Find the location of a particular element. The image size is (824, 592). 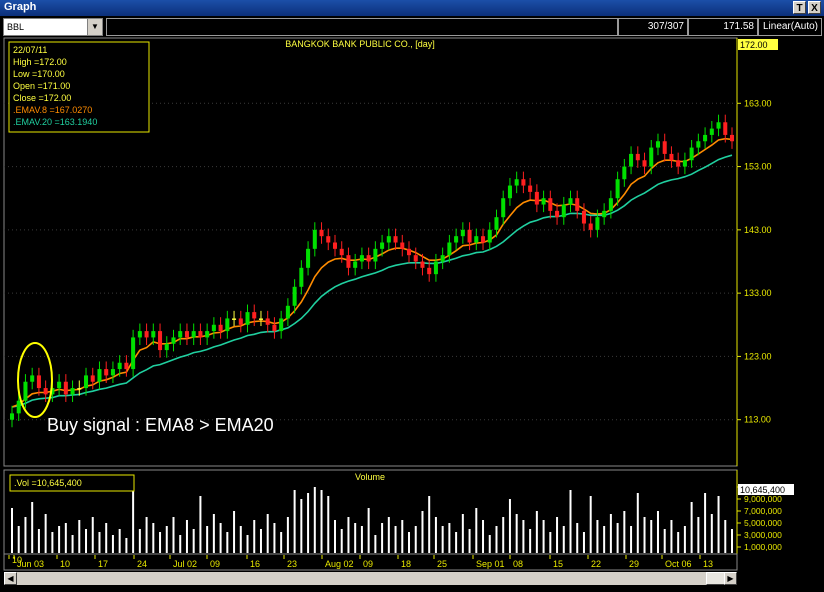

volume-tick-label: 5,000,000 is located at coordinates (763, 523).